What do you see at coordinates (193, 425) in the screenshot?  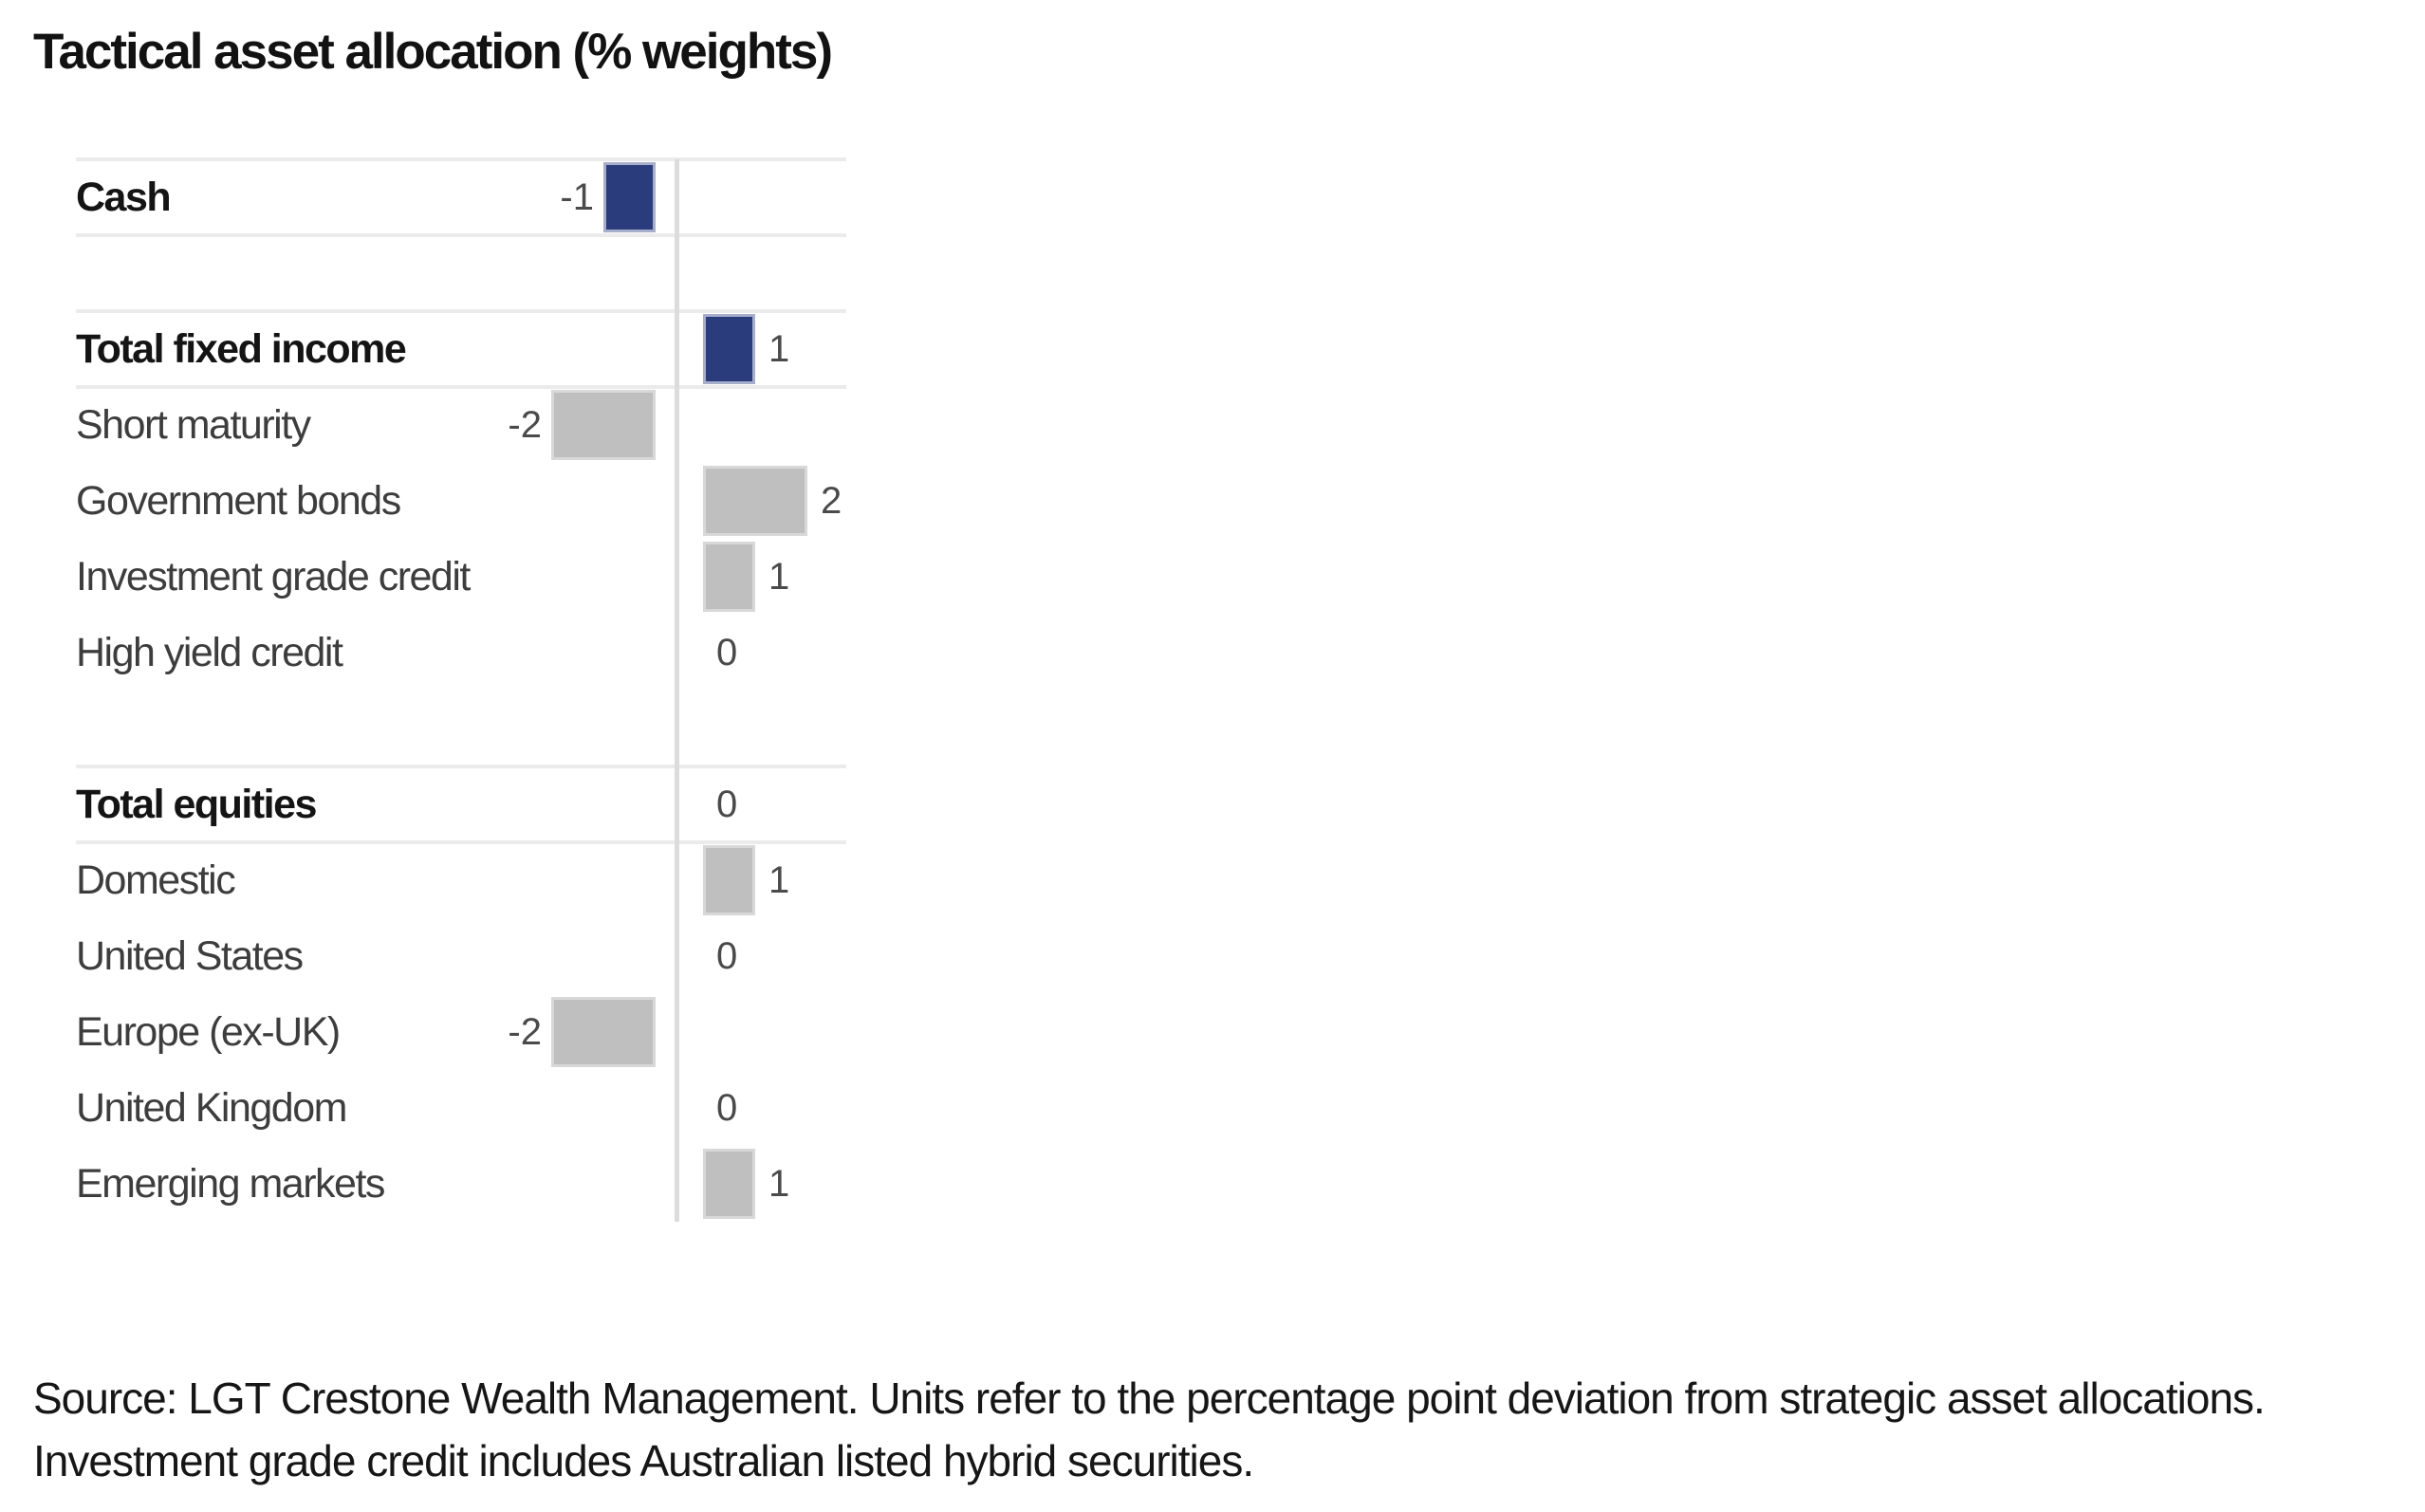 I see `row-label: Short maturity` at bounding box center [193, 425].